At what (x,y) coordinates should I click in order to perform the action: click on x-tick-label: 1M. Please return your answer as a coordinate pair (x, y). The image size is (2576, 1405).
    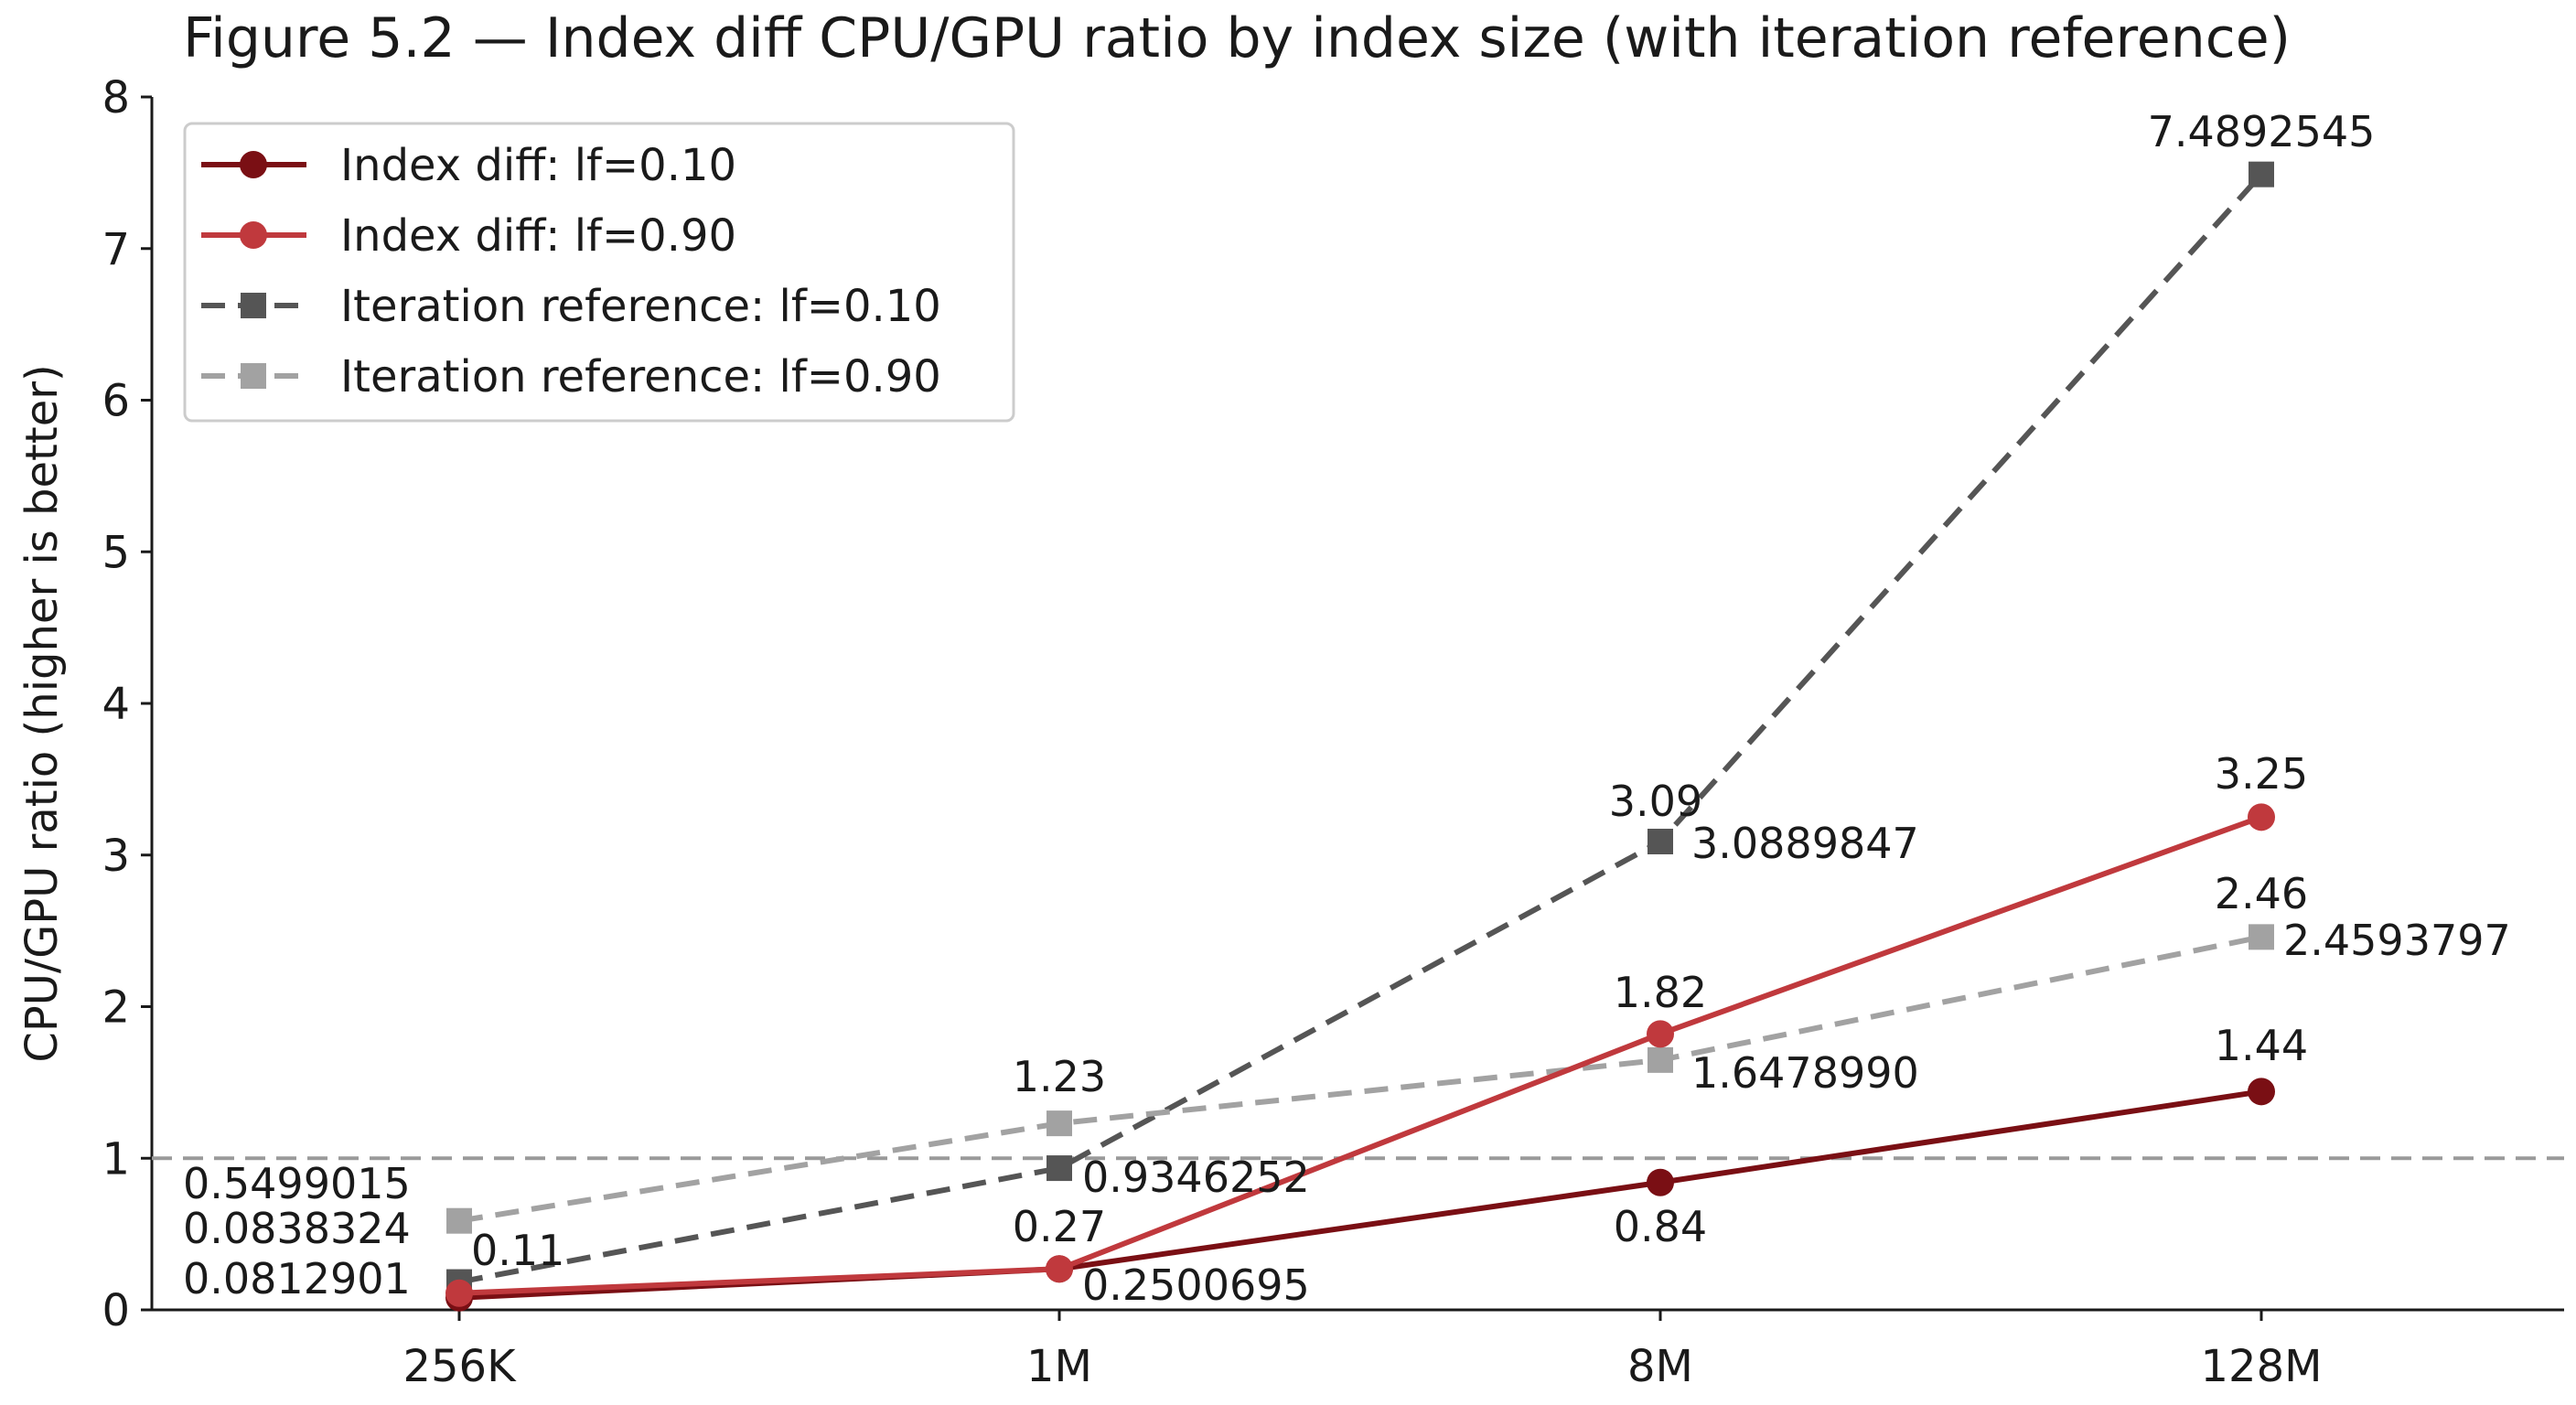
    Looking at the image, I should click on (1059, 1367).